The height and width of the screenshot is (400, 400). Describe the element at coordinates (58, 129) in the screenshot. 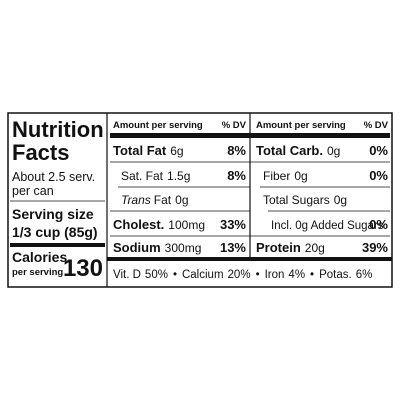

I see `title: Nutrition` at that location.